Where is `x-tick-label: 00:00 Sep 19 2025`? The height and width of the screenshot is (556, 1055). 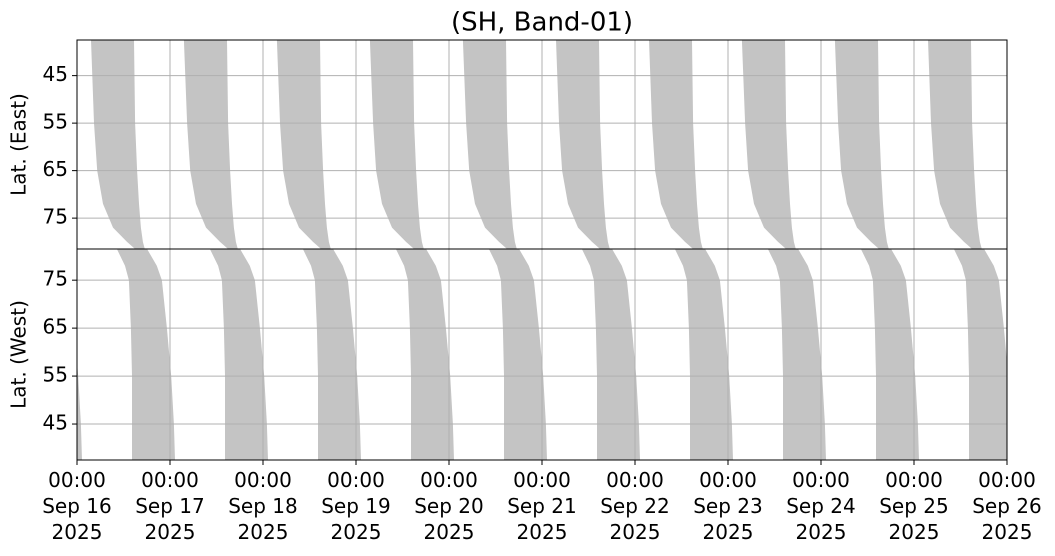
x-tick-label: 00:00 Sep 19 2025 is located at coordinates (356, 506).